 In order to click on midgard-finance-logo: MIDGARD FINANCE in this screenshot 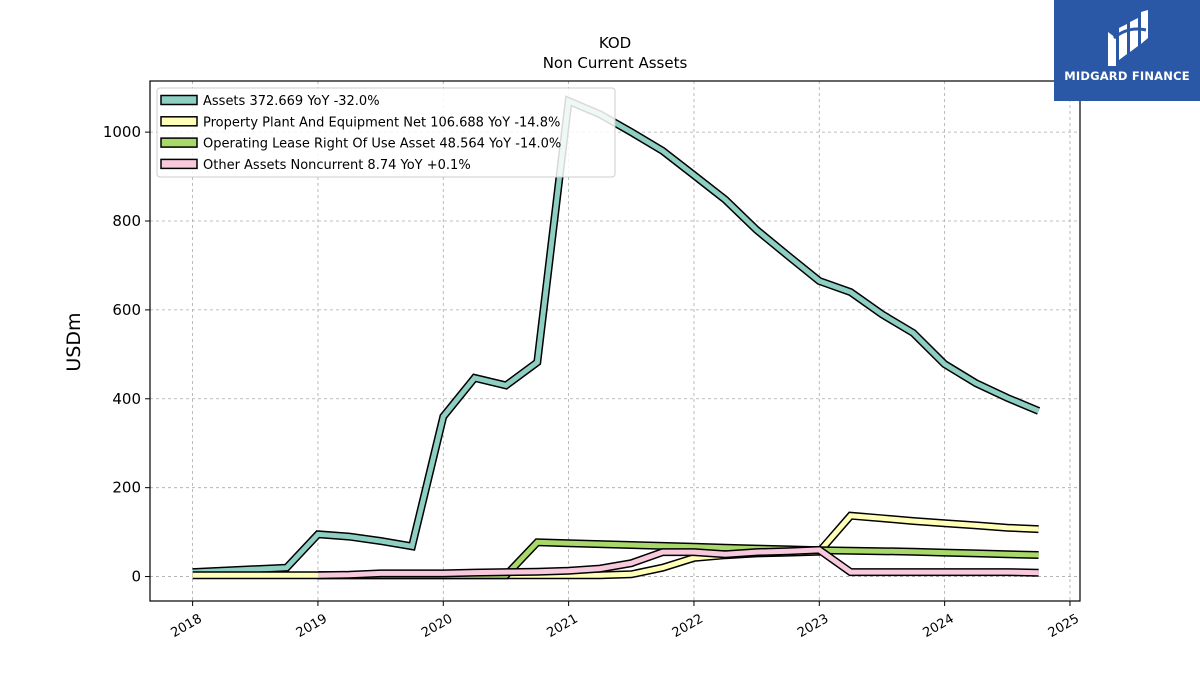, I will do `click(1127, 50)`.